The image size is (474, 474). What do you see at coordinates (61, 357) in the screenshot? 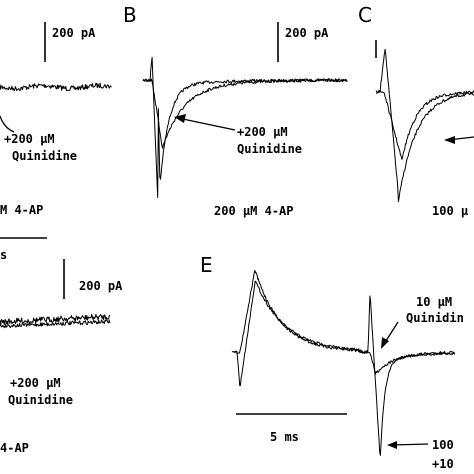
I see `panel-d: 200 pA +200 μM Quinidine 4-AP` at bounding box center [61, 357].